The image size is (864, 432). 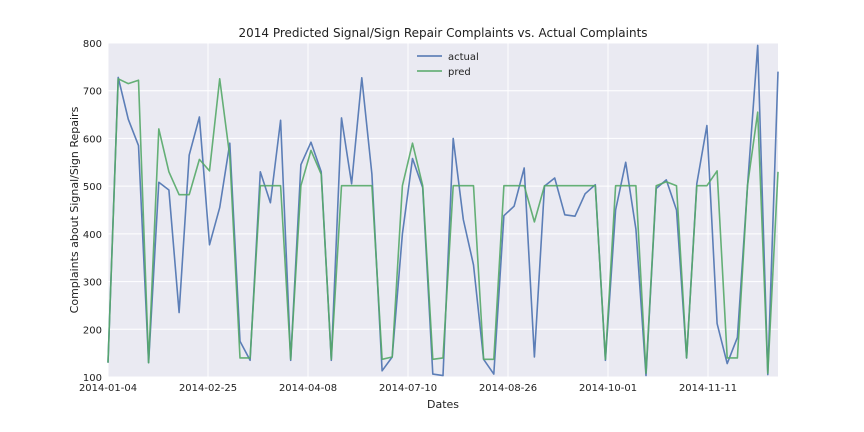 What do you see at coordinates (92, 235) in the screenshot?
I see `y-tick-label: 400` at bounding box center [92, 235].